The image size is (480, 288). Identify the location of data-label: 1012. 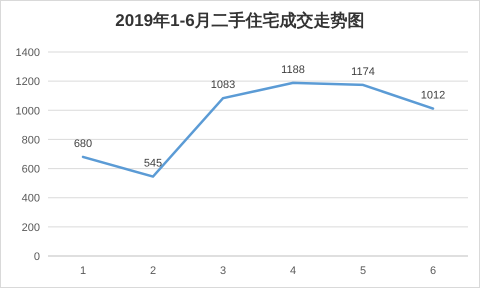
(433, 96).